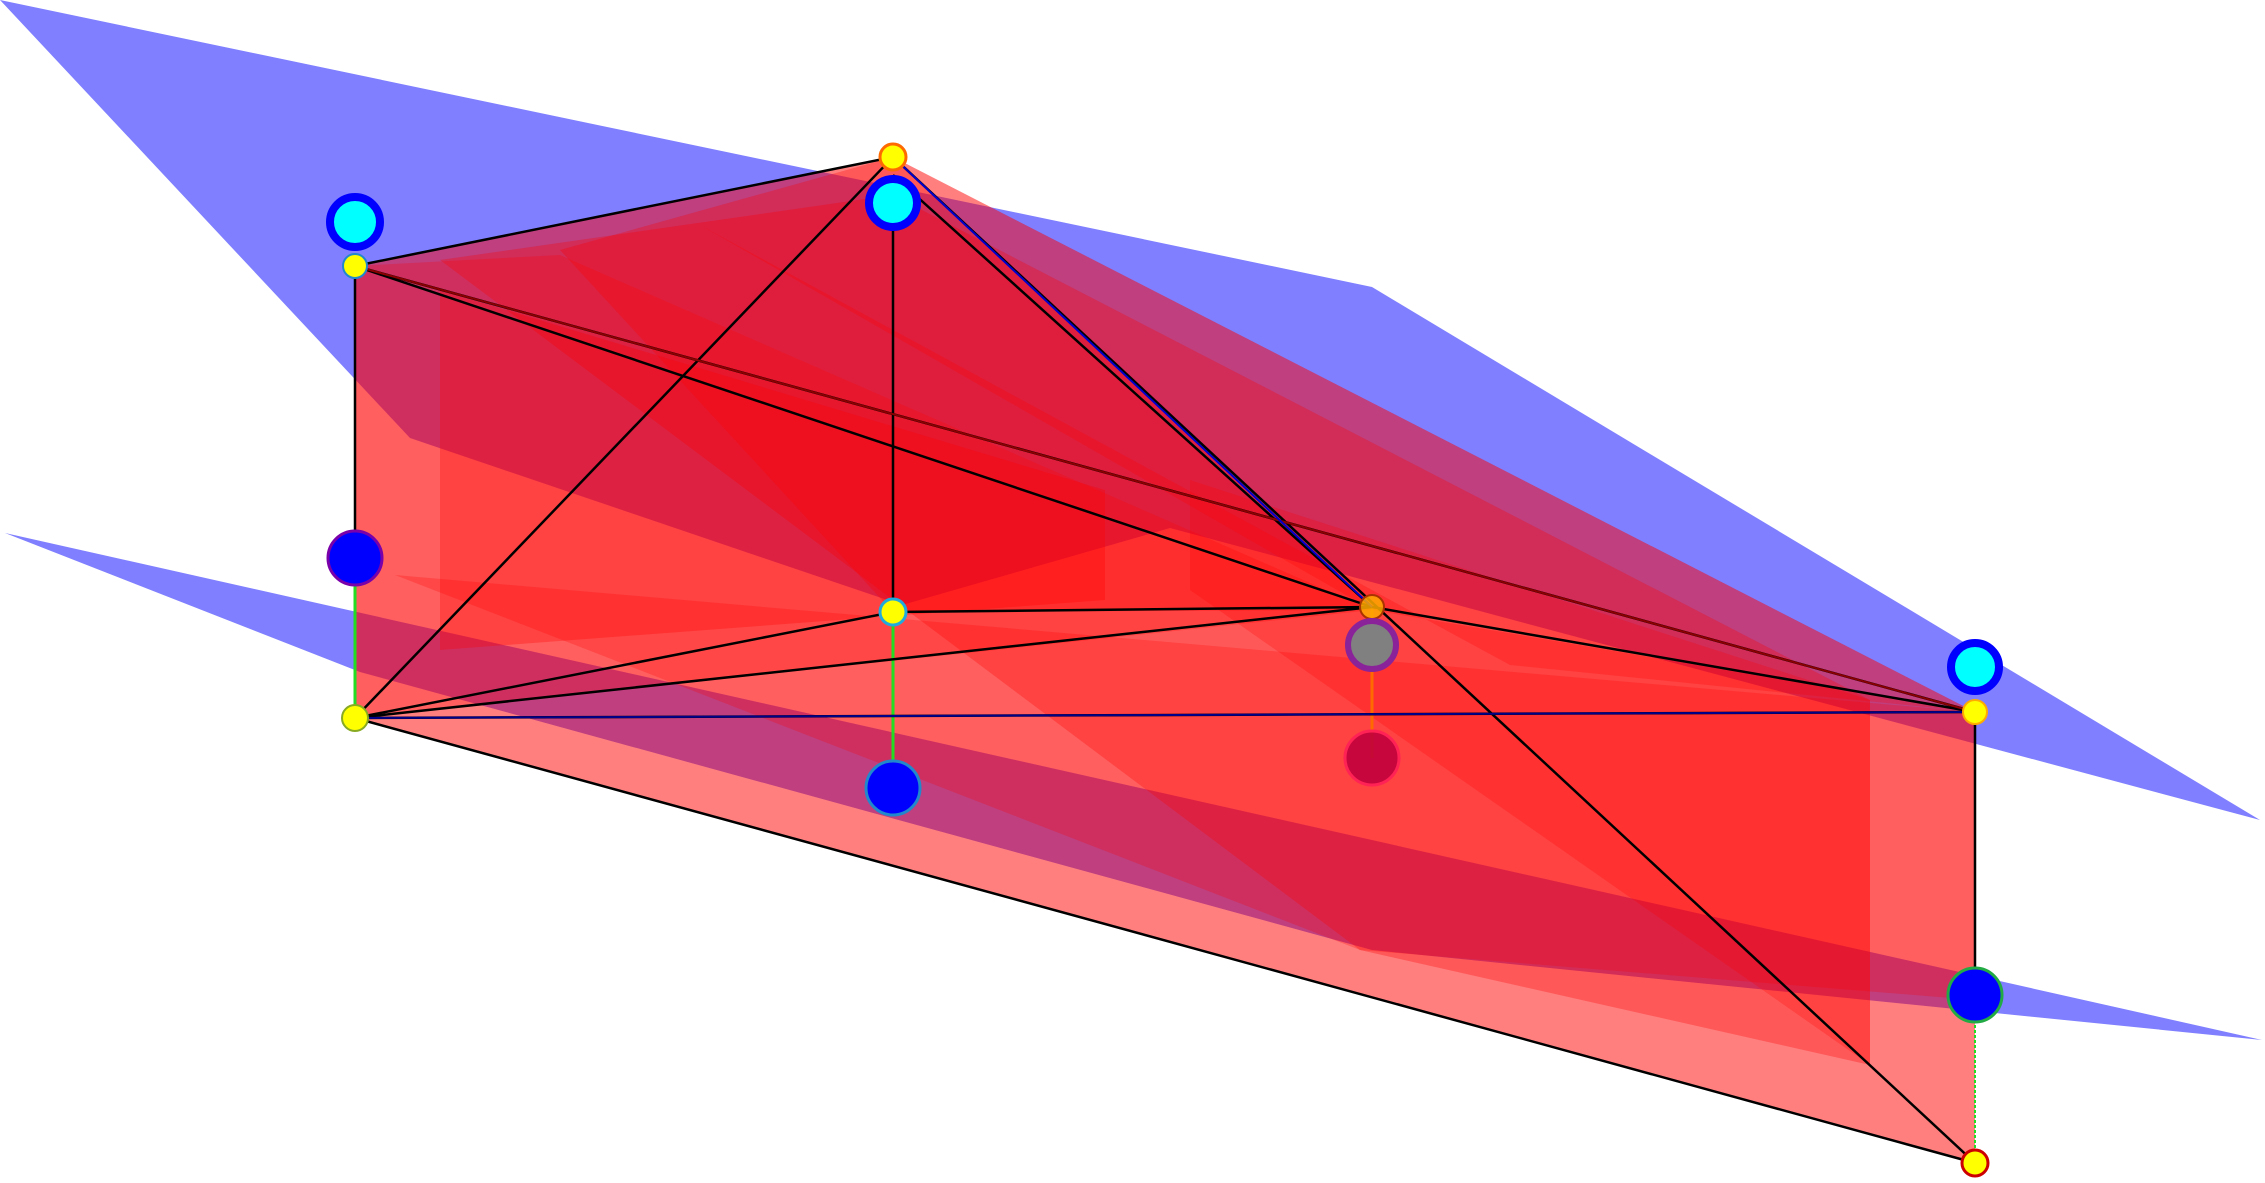 The image size is (2265, 1183). Describe the element at coordinates (772, 470) in the screenshot. I see `inner-vertical-face` at that location.